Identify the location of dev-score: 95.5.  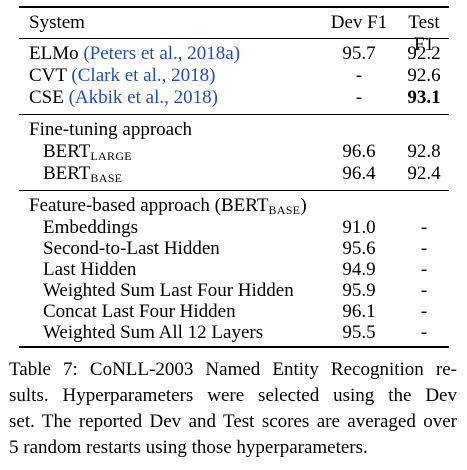
(359, 332).